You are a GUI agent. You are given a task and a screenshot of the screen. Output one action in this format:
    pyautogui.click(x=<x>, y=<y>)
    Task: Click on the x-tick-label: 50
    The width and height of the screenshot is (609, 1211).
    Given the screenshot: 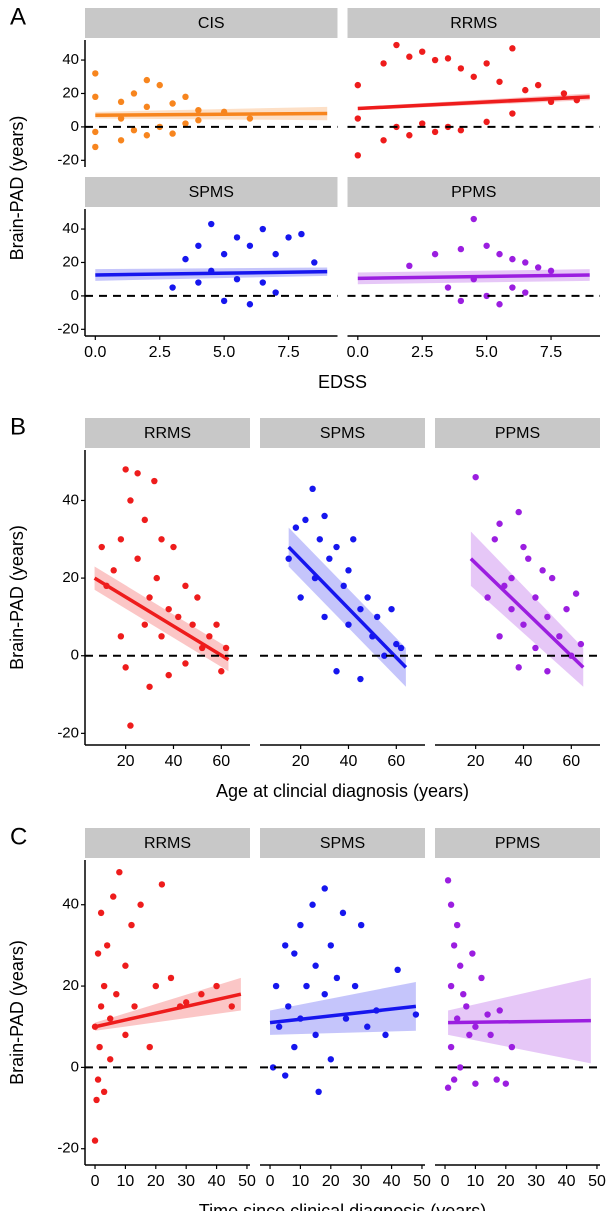 What is the action you would take?
    pyautogui.click(x=597, y=1181)
    